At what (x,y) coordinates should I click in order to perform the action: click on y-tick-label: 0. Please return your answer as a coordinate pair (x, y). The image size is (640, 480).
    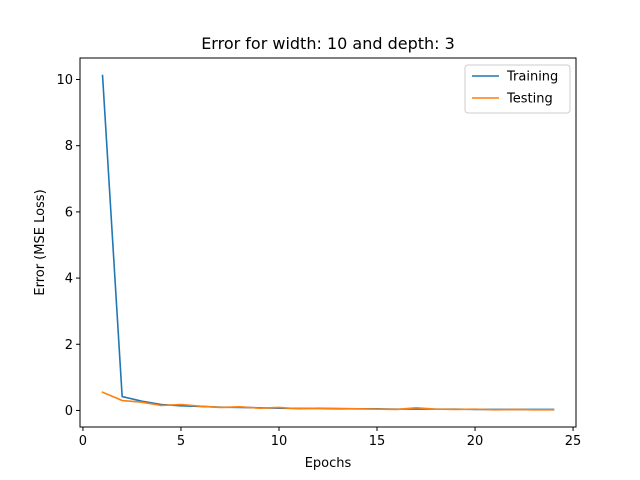
    Looking at the image, I should click on (69, 411).